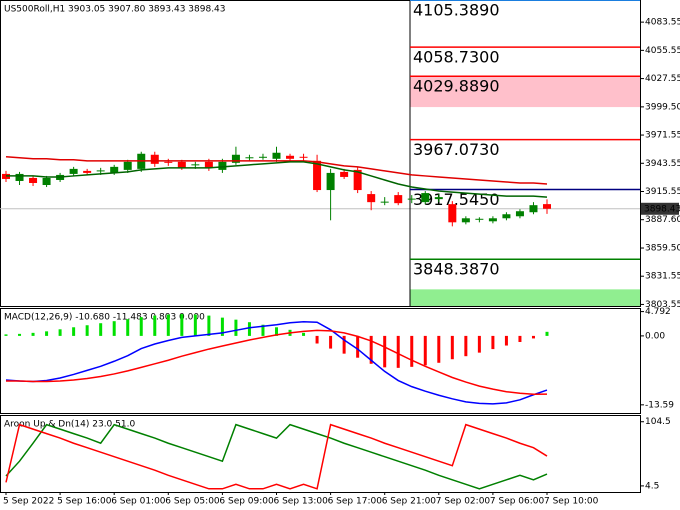 The height and width of the screenshot is (510, 680). Describe the element at coordinates (456, 10) in the screenshot. I see `level-label: 4105.3890` at that location.